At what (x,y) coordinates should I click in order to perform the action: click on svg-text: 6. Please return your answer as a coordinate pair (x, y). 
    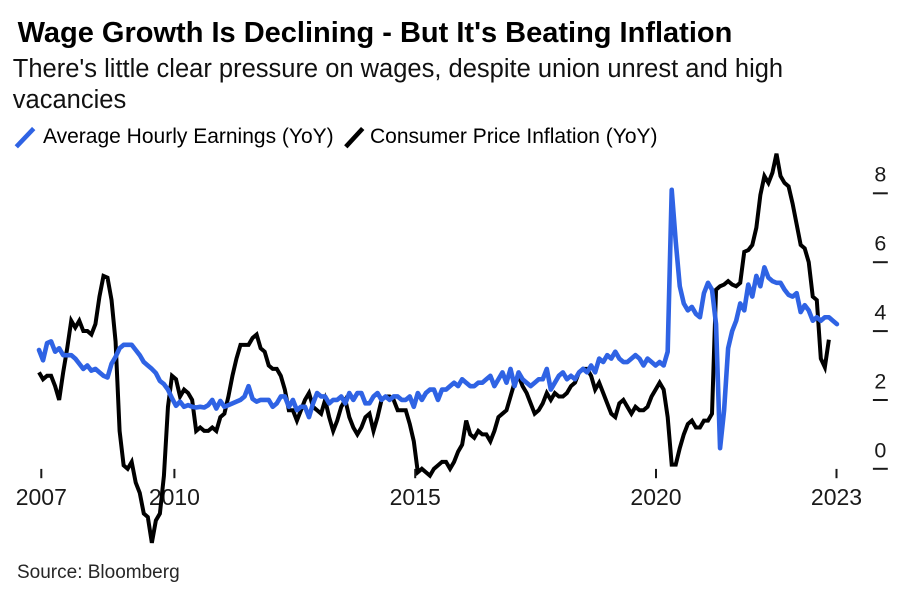
    Looking at the image, I should click on (880, 244).